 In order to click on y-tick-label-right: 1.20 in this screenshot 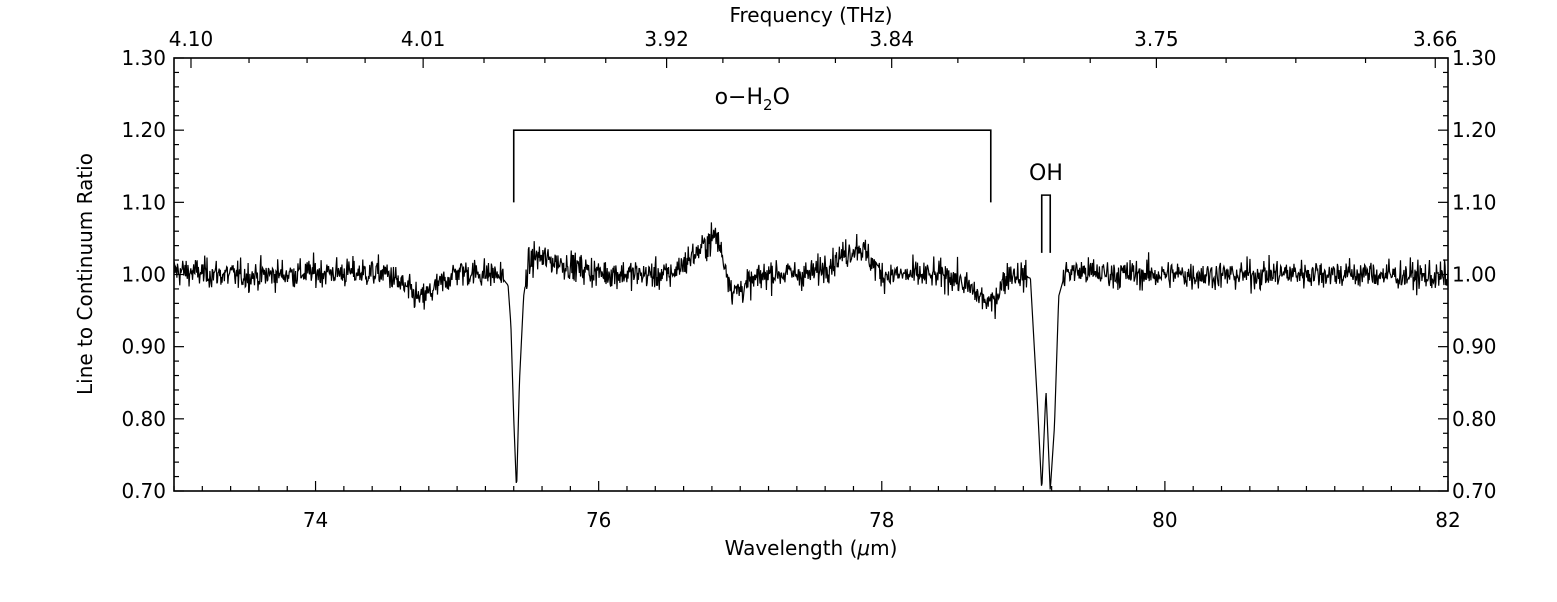, I will do `click(1474, 130)`.